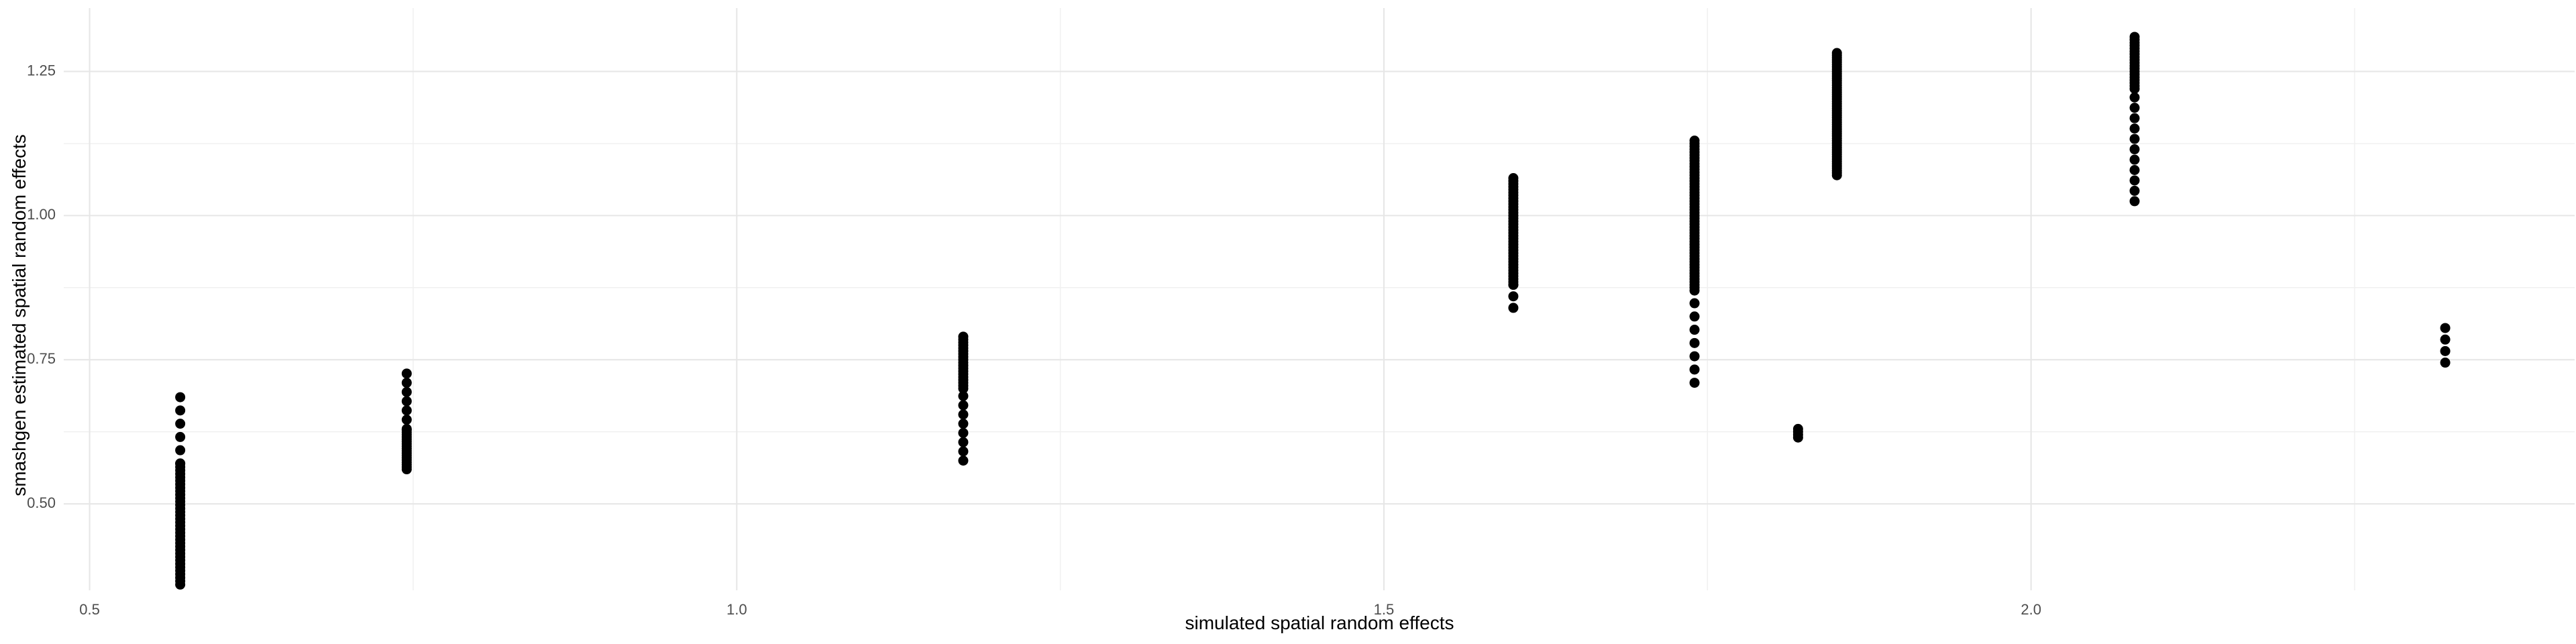 The image size is (2576, 644). I want to click on x-axis-title: simulated spatial random effects, so click(1319, 622).